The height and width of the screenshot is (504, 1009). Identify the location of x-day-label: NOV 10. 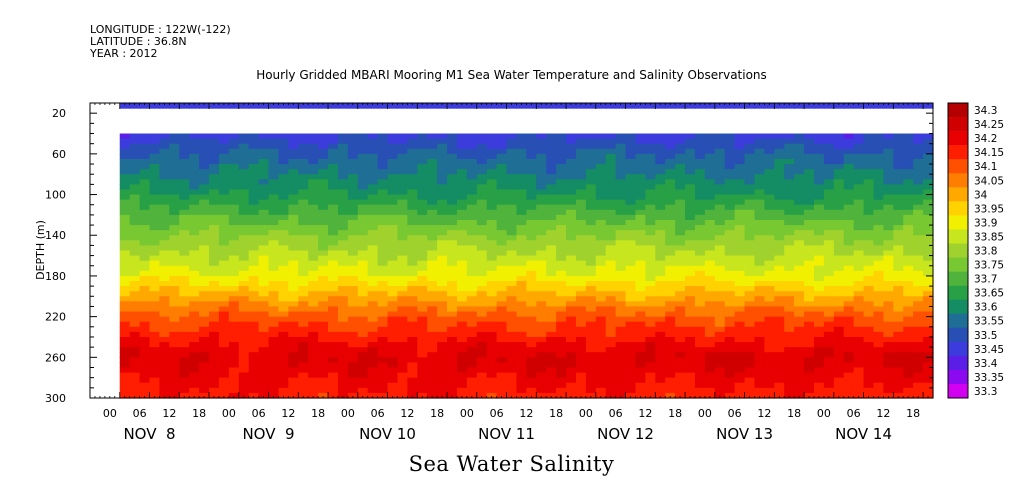
(387, 434).